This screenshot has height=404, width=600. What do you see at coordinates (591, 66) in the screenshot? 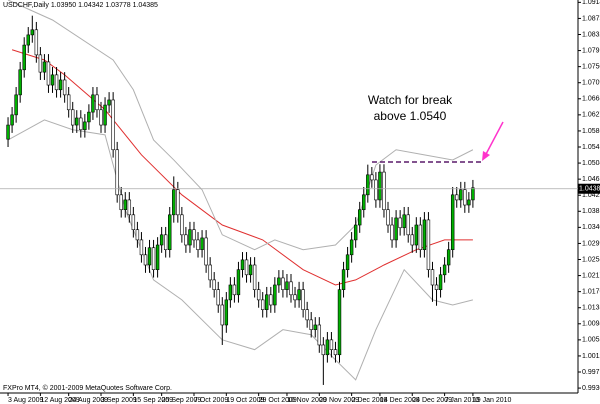
I see `y-tick-label: 1.07500` at bounding box center [591, 66].